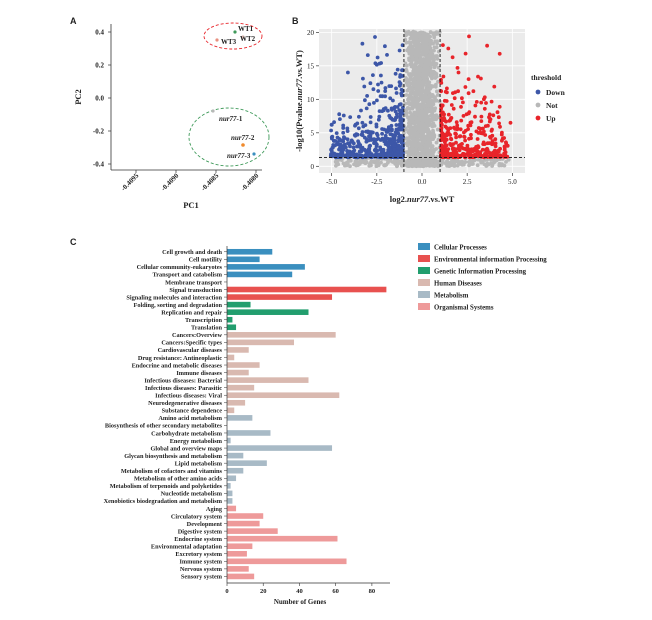 This screenshot has width=652, height=620. Describe the element at coordinates (197, 335) in the screenshot. I see `bar-category-label: Cancers:Overview` at that location.